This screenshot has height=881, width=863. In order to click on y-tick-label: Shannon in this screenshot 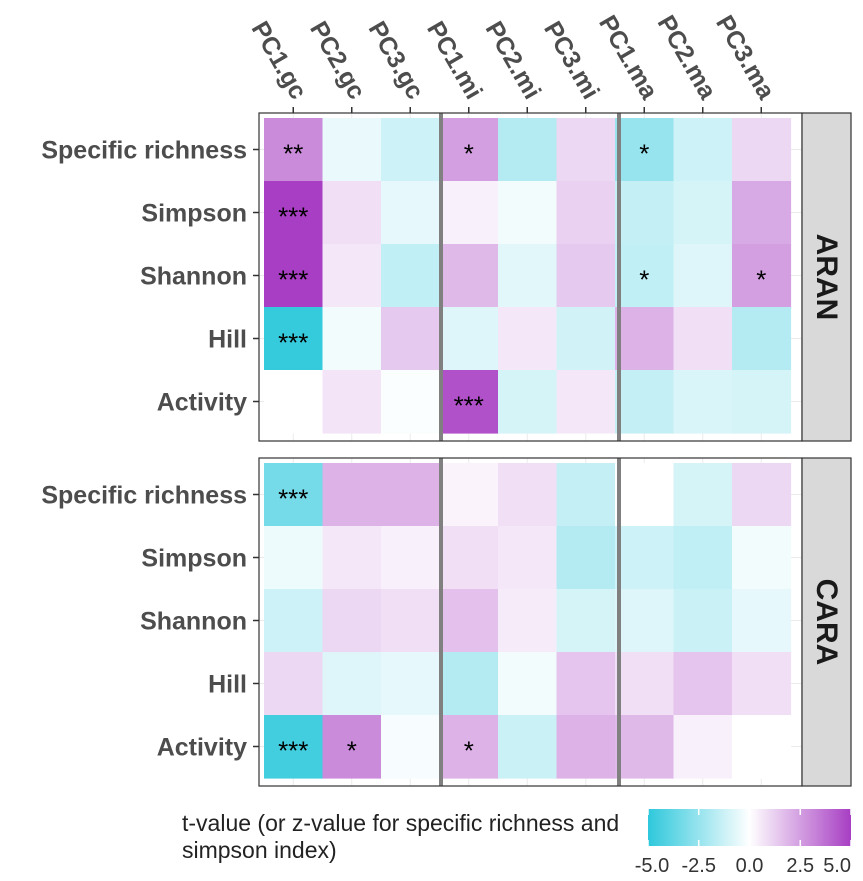, I will do `click(193, 622)`.